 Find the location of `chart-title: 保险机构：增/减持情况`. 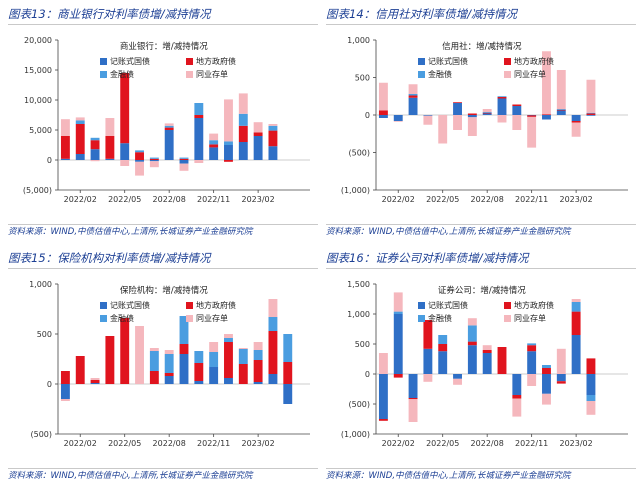

chart-title: 保险机构：增/减持情况 is located at coordinates (164, 290).